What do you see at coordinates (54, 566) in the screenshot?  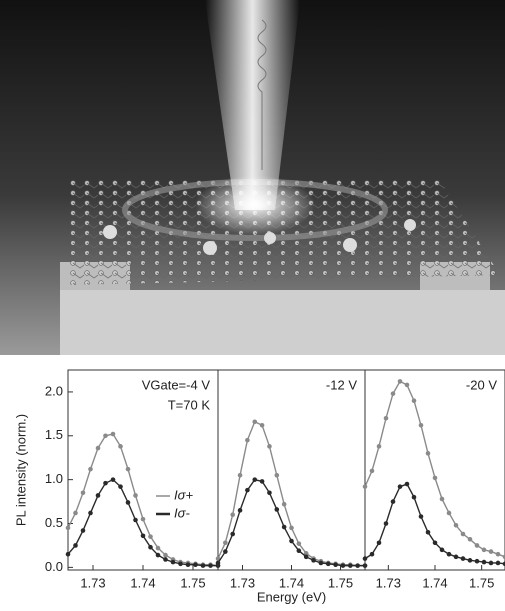 I see `y-tick-label: 0.0` at bounding box center [54, 566].